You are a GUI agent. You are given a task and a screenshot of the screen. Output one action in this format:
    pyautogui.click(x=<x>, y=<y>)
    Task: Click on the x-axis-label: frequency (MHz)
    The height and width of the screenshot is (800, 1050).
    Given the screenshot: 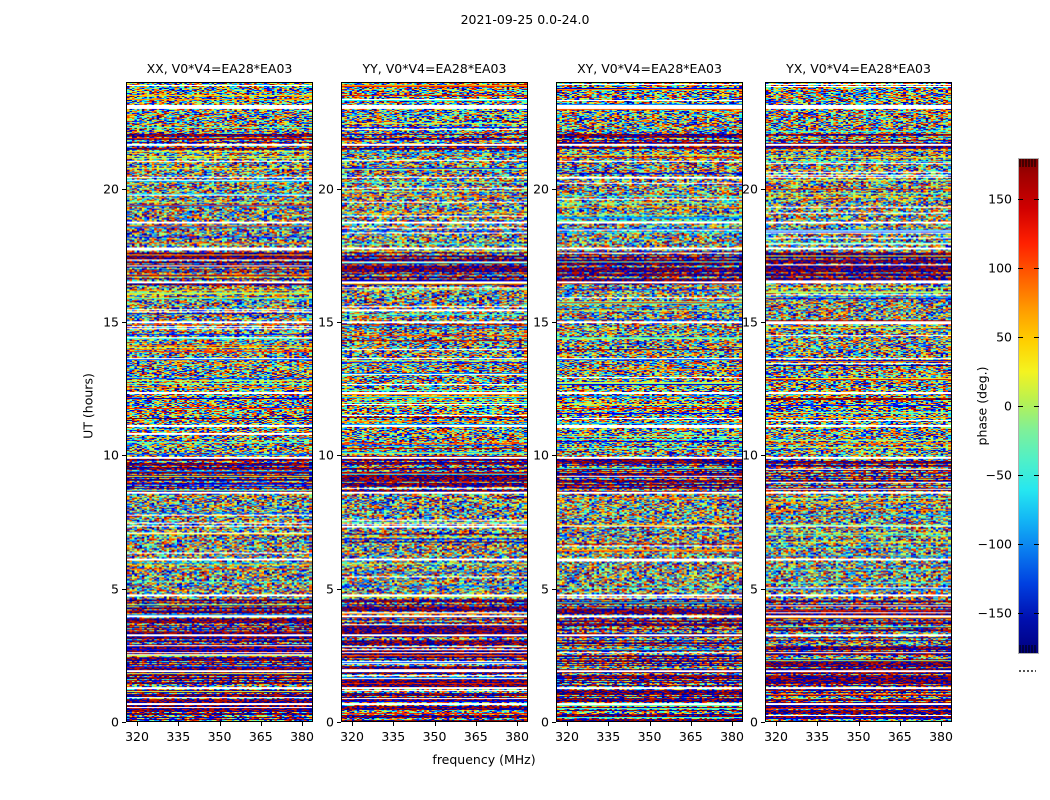 What is the action you would take?
    pyautogui.click(x=484, y=759)
    